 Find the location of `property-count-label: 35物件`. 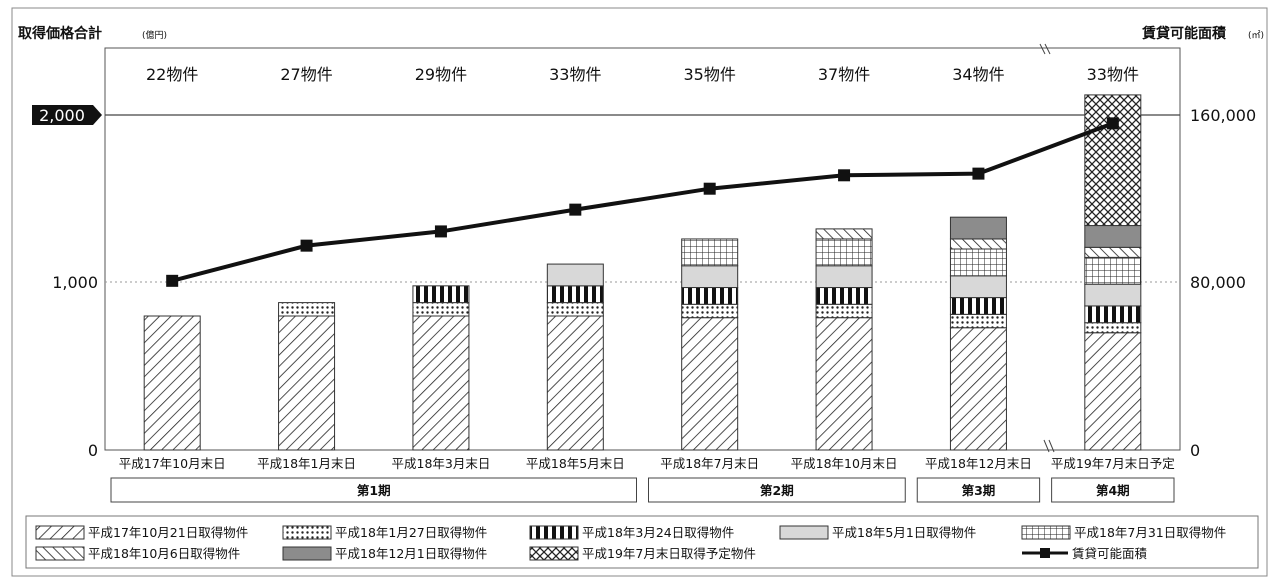

property-count-label: 35物件 is located at coordinates (710, 74).